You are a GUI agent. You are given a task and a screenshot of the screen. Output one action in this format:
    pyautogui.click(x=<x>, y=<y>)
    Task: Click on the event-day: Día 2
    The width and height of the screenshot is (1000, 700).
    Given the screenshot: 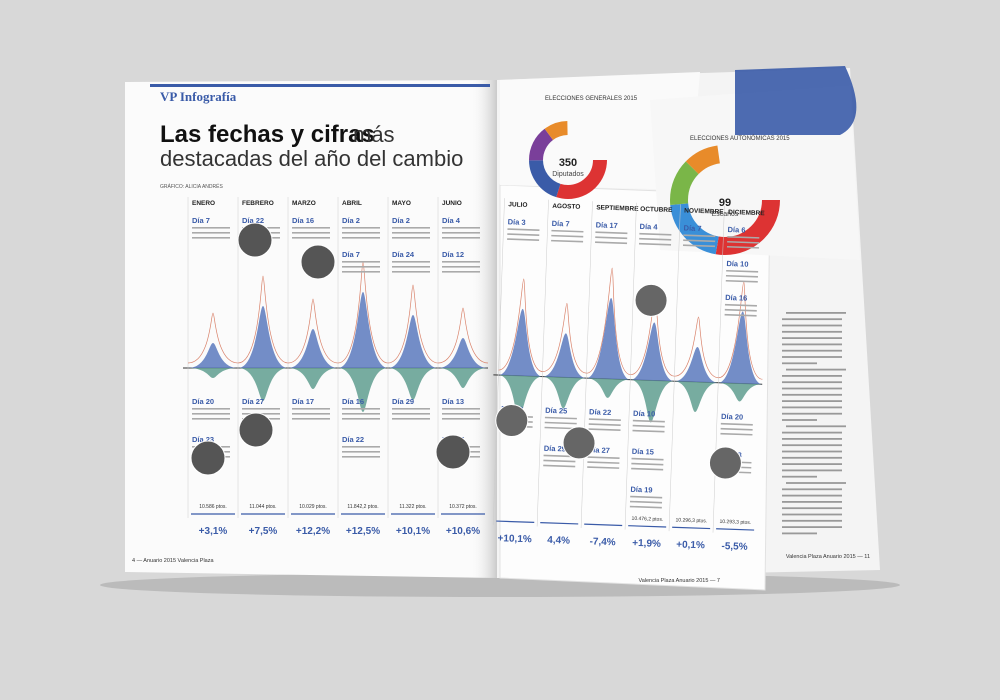 What is the action you would take?
    pyautogui.click(x=351, y=220)
    